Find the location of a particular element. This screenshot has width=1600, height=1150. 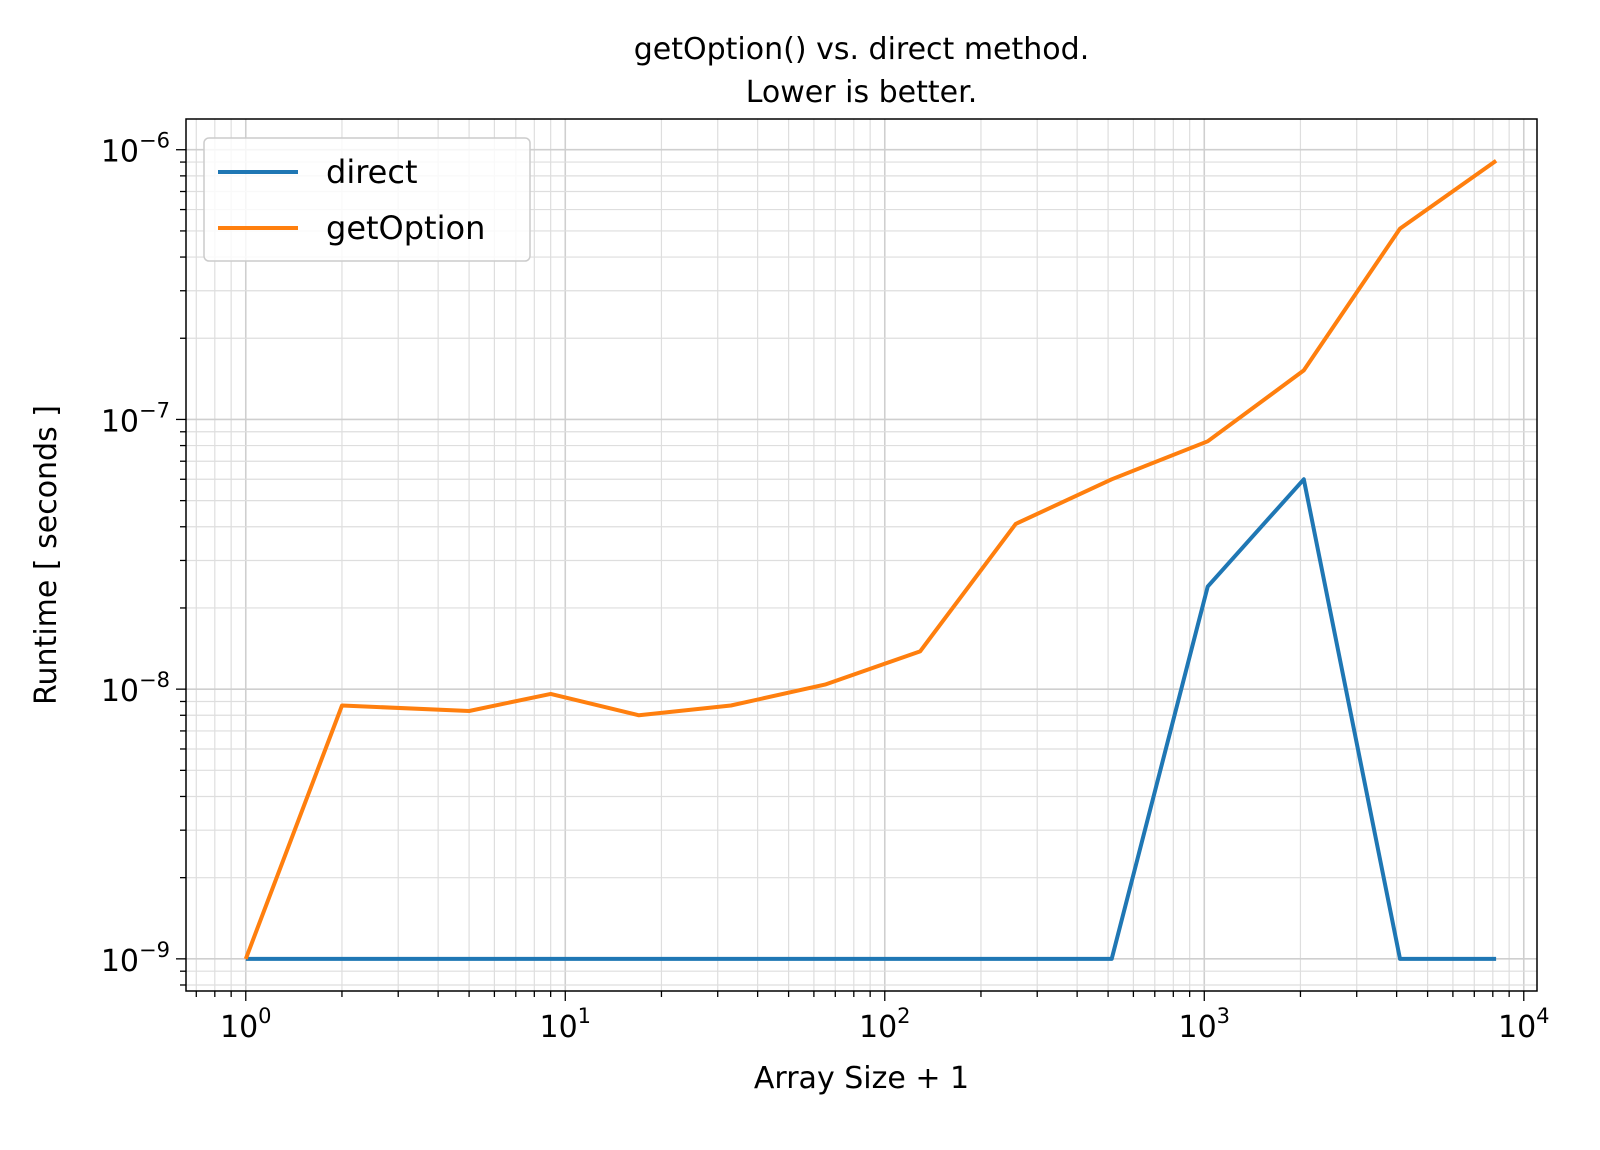

y-tick-label: 10⁻⁶ is located at coordinates (135, 149).